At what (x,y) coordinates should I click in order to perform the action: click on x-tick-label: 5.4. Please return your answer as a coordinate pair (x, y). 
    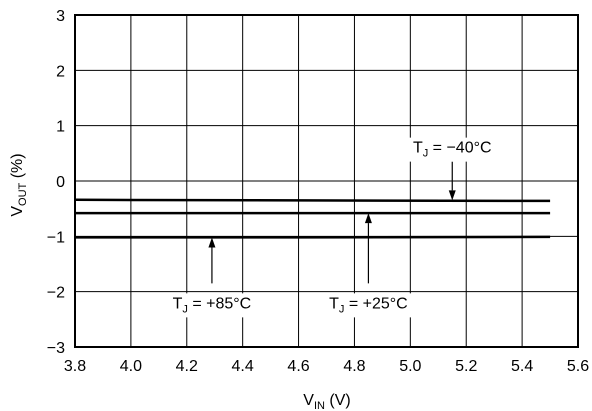
    Looking at the image, I should click on (522, 366).